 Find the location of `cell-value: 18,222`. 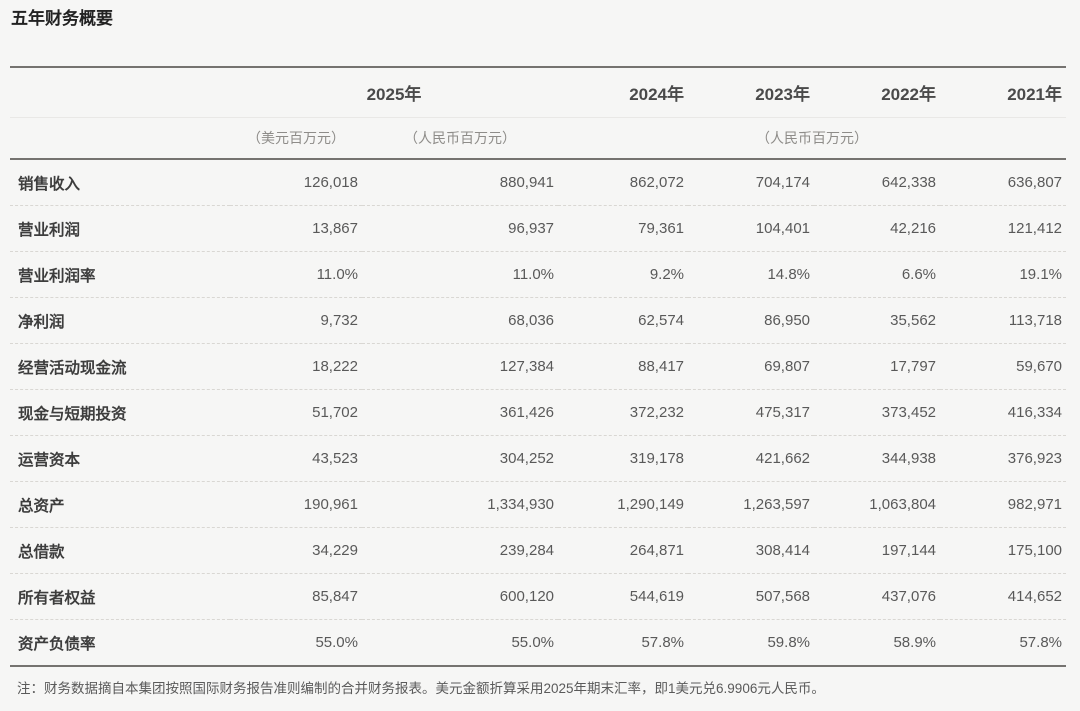

cell-value: 18,222 is located at coordinates (296, 366).